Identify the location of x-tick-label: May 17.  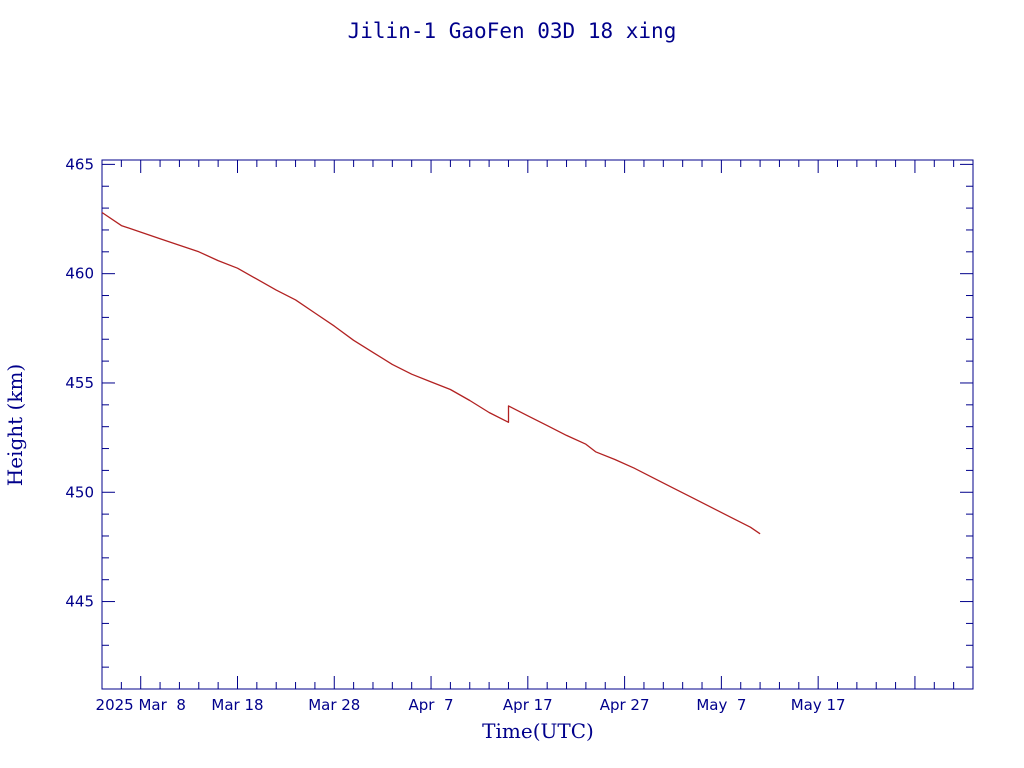
(818, 705).